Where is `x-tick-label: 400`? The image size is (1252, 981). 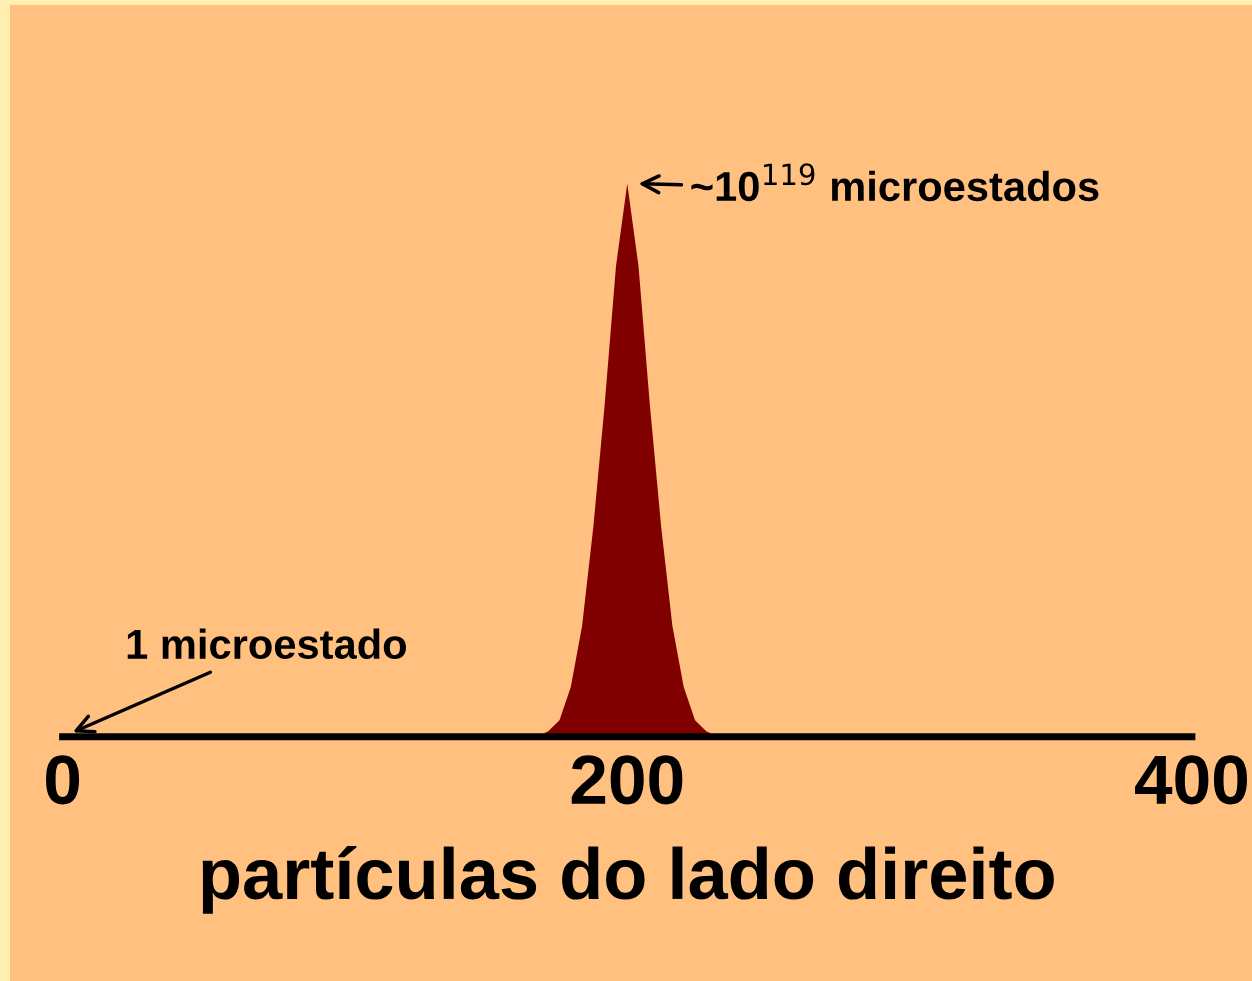
x-tick-label: 400 is located at coordinates (1191, 780).